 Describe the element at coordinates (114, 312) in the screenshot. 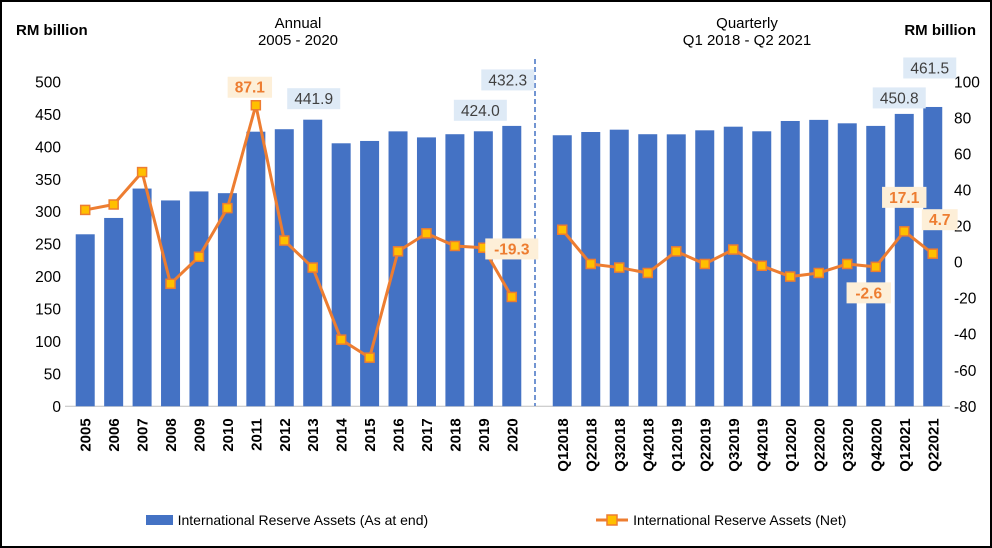

I see `bar-2006` at that location.